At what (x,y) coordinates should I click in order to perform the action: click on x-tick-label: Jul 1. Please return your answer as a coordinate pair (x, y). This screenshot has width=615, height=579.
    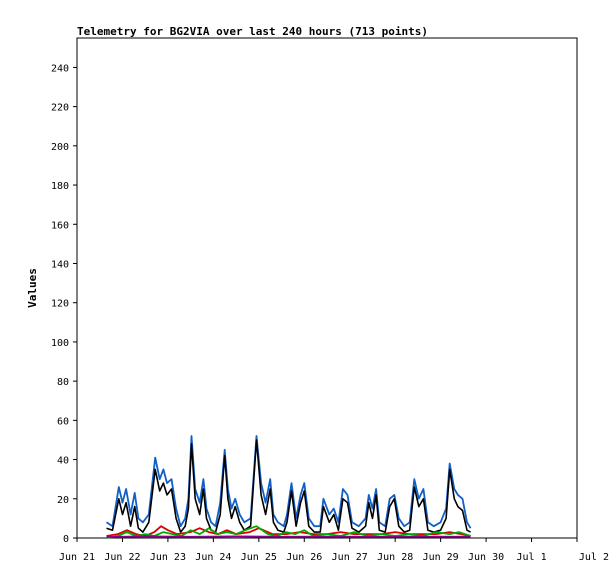
    Looking at the image, I should click on (531, 557).